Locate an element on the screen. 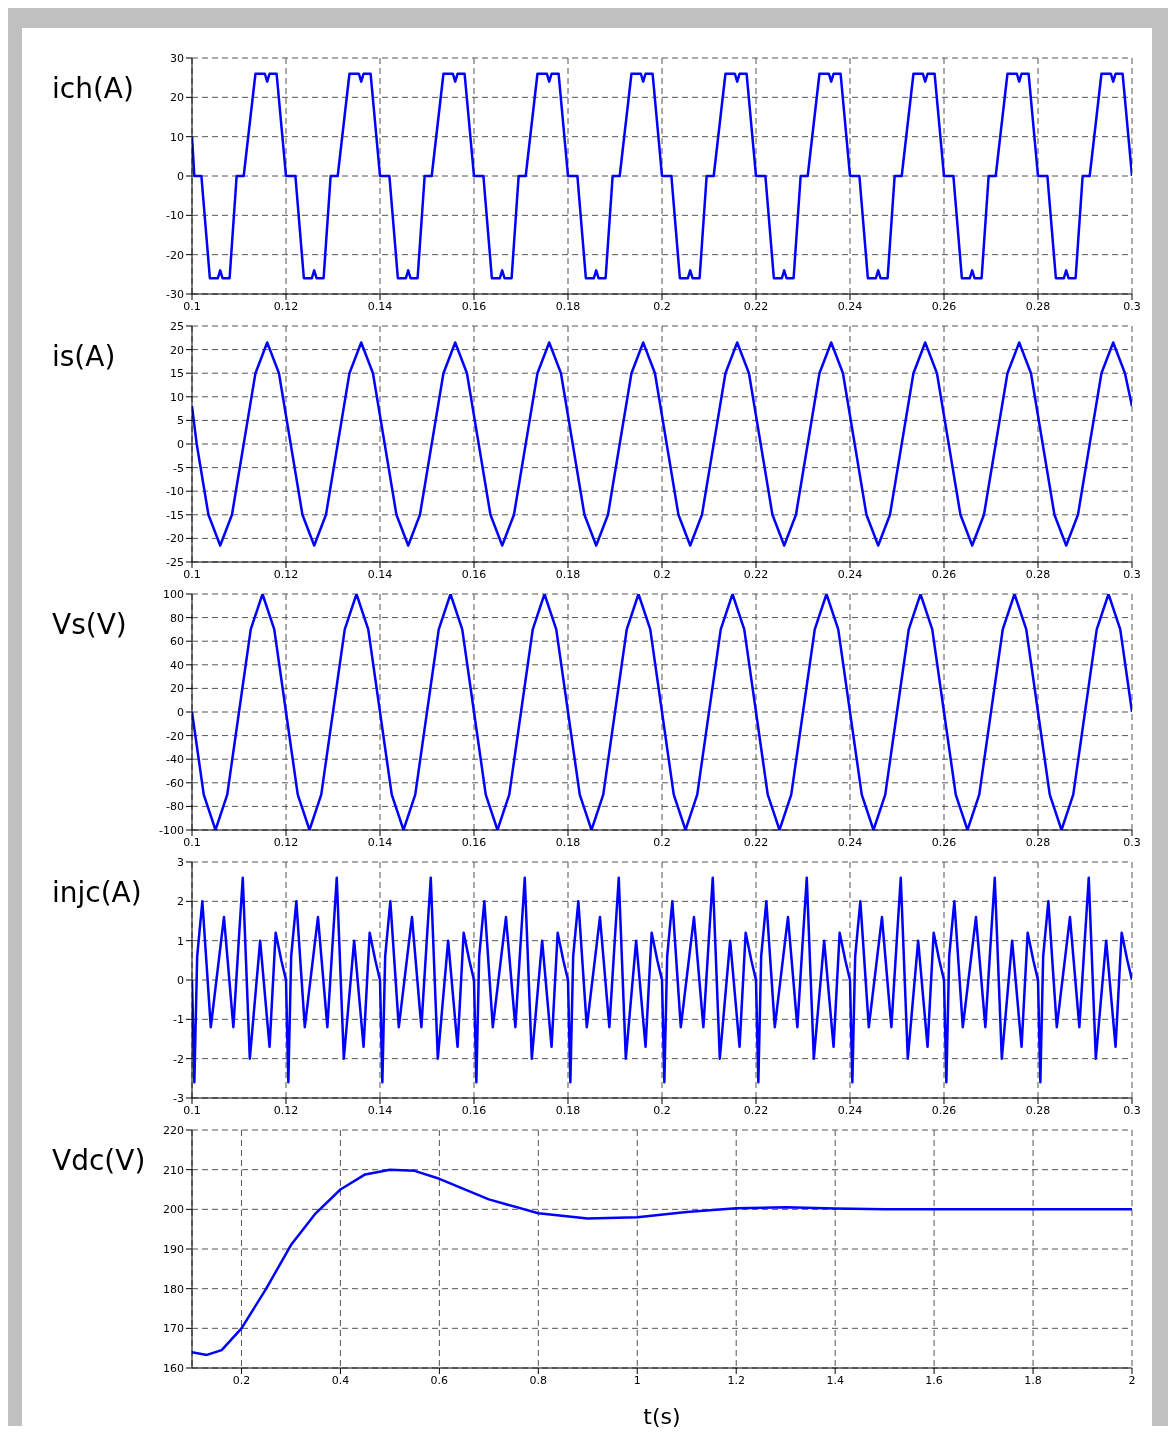 The width and height of the screenshot is (1176, 1434). x-tick-label: 1 is located at coordinates (637, 1380).